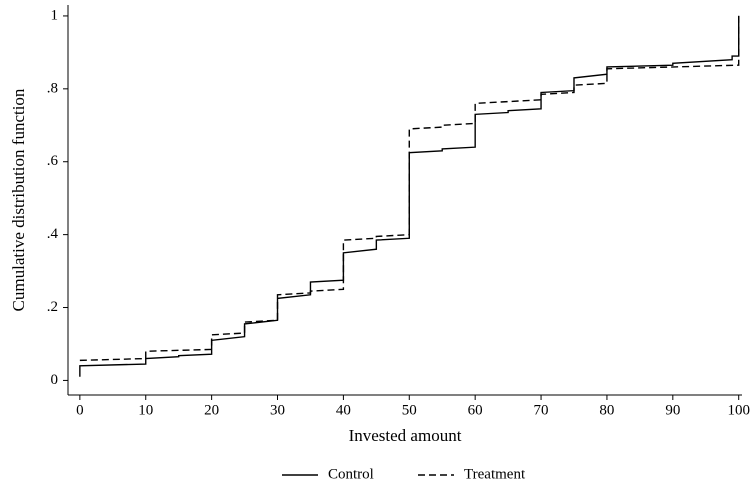 The height and width of the screenshot is (491, 753). Describe the element at coordinates (211, 410) in the screenshot. I see `x-tick-label: 20` at that location.